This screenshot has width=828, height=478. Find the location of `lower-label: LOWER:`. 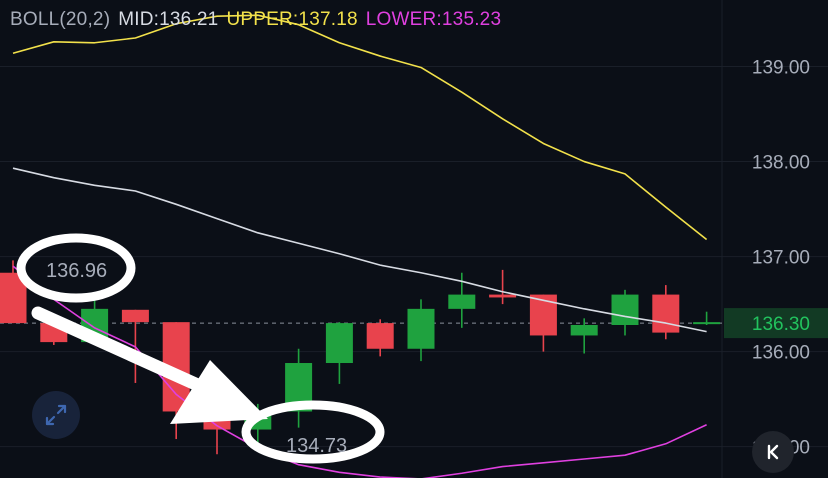

lower-label: LOWER: is located at coordinates (403, 19).